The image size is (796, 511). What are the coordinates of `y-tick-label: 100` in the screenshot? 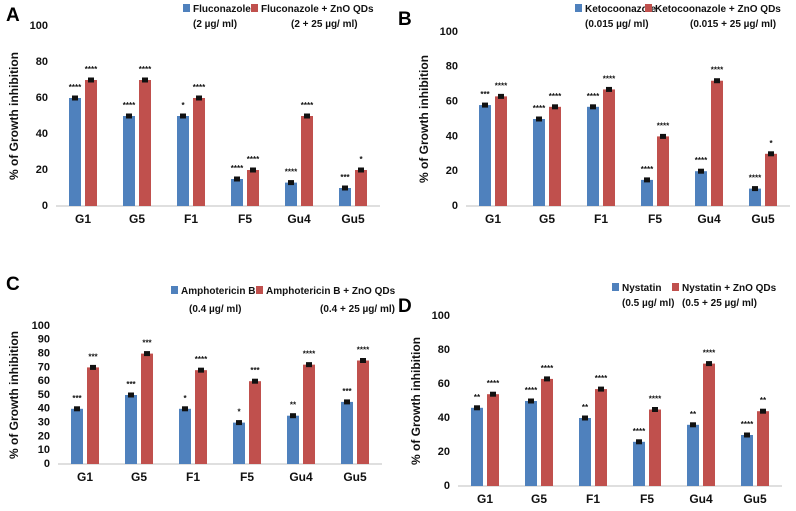 It's located at (441, 316).